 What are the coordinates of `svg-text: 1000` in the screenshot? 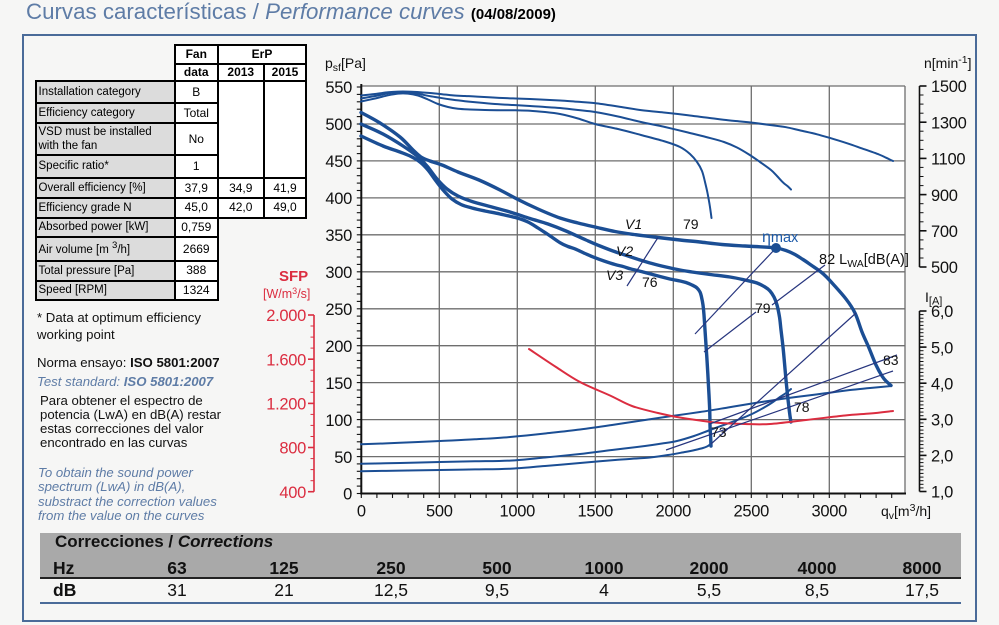 It's located at (518, 512).